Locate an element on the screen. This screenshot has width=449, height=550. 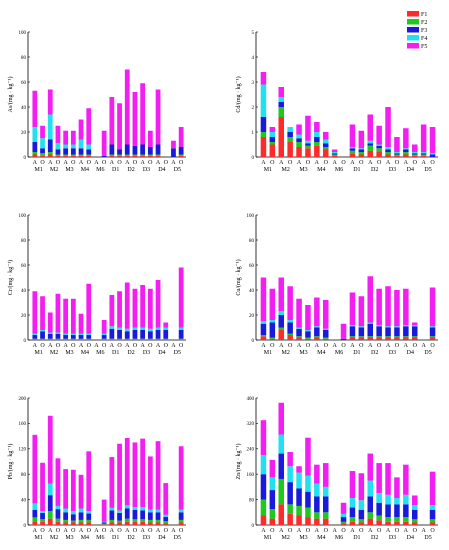
group-label: D5 is located at coordinates (427, 538).